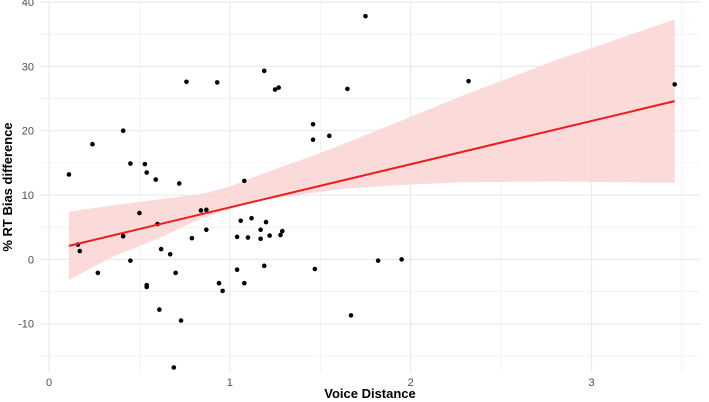 The image size is (709, 402). Describe the element at coordinates (28, 132) in the screenshot. I see `y-tick-label: 20` at that location.